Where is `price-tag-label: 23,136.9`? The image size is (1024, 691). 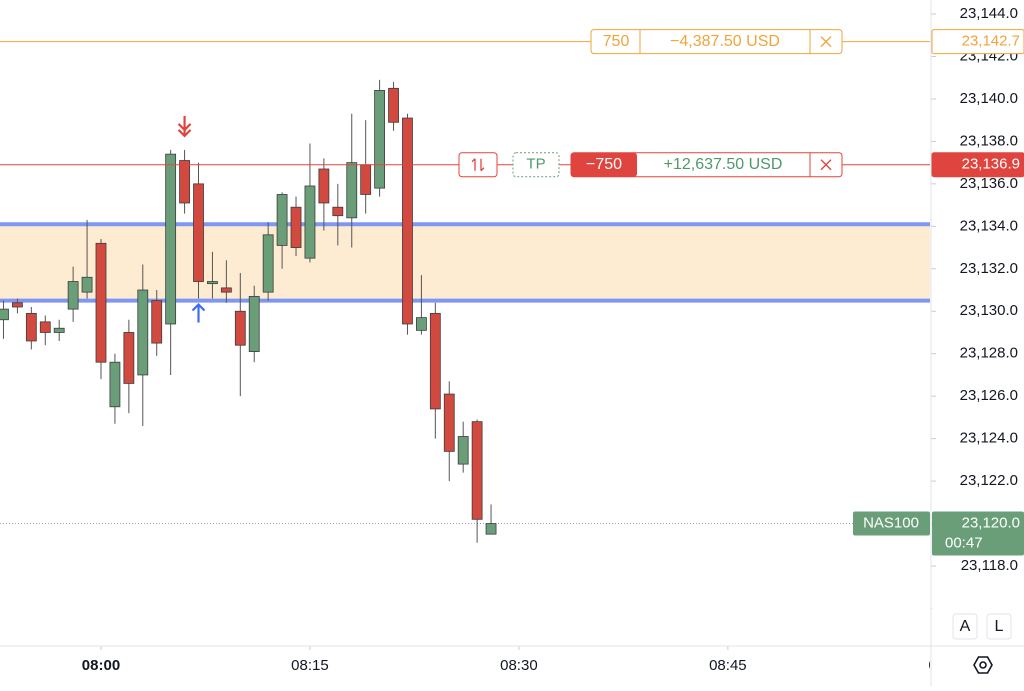 price-tag-label: 23,136.9 is located at coordinates (991, 164).